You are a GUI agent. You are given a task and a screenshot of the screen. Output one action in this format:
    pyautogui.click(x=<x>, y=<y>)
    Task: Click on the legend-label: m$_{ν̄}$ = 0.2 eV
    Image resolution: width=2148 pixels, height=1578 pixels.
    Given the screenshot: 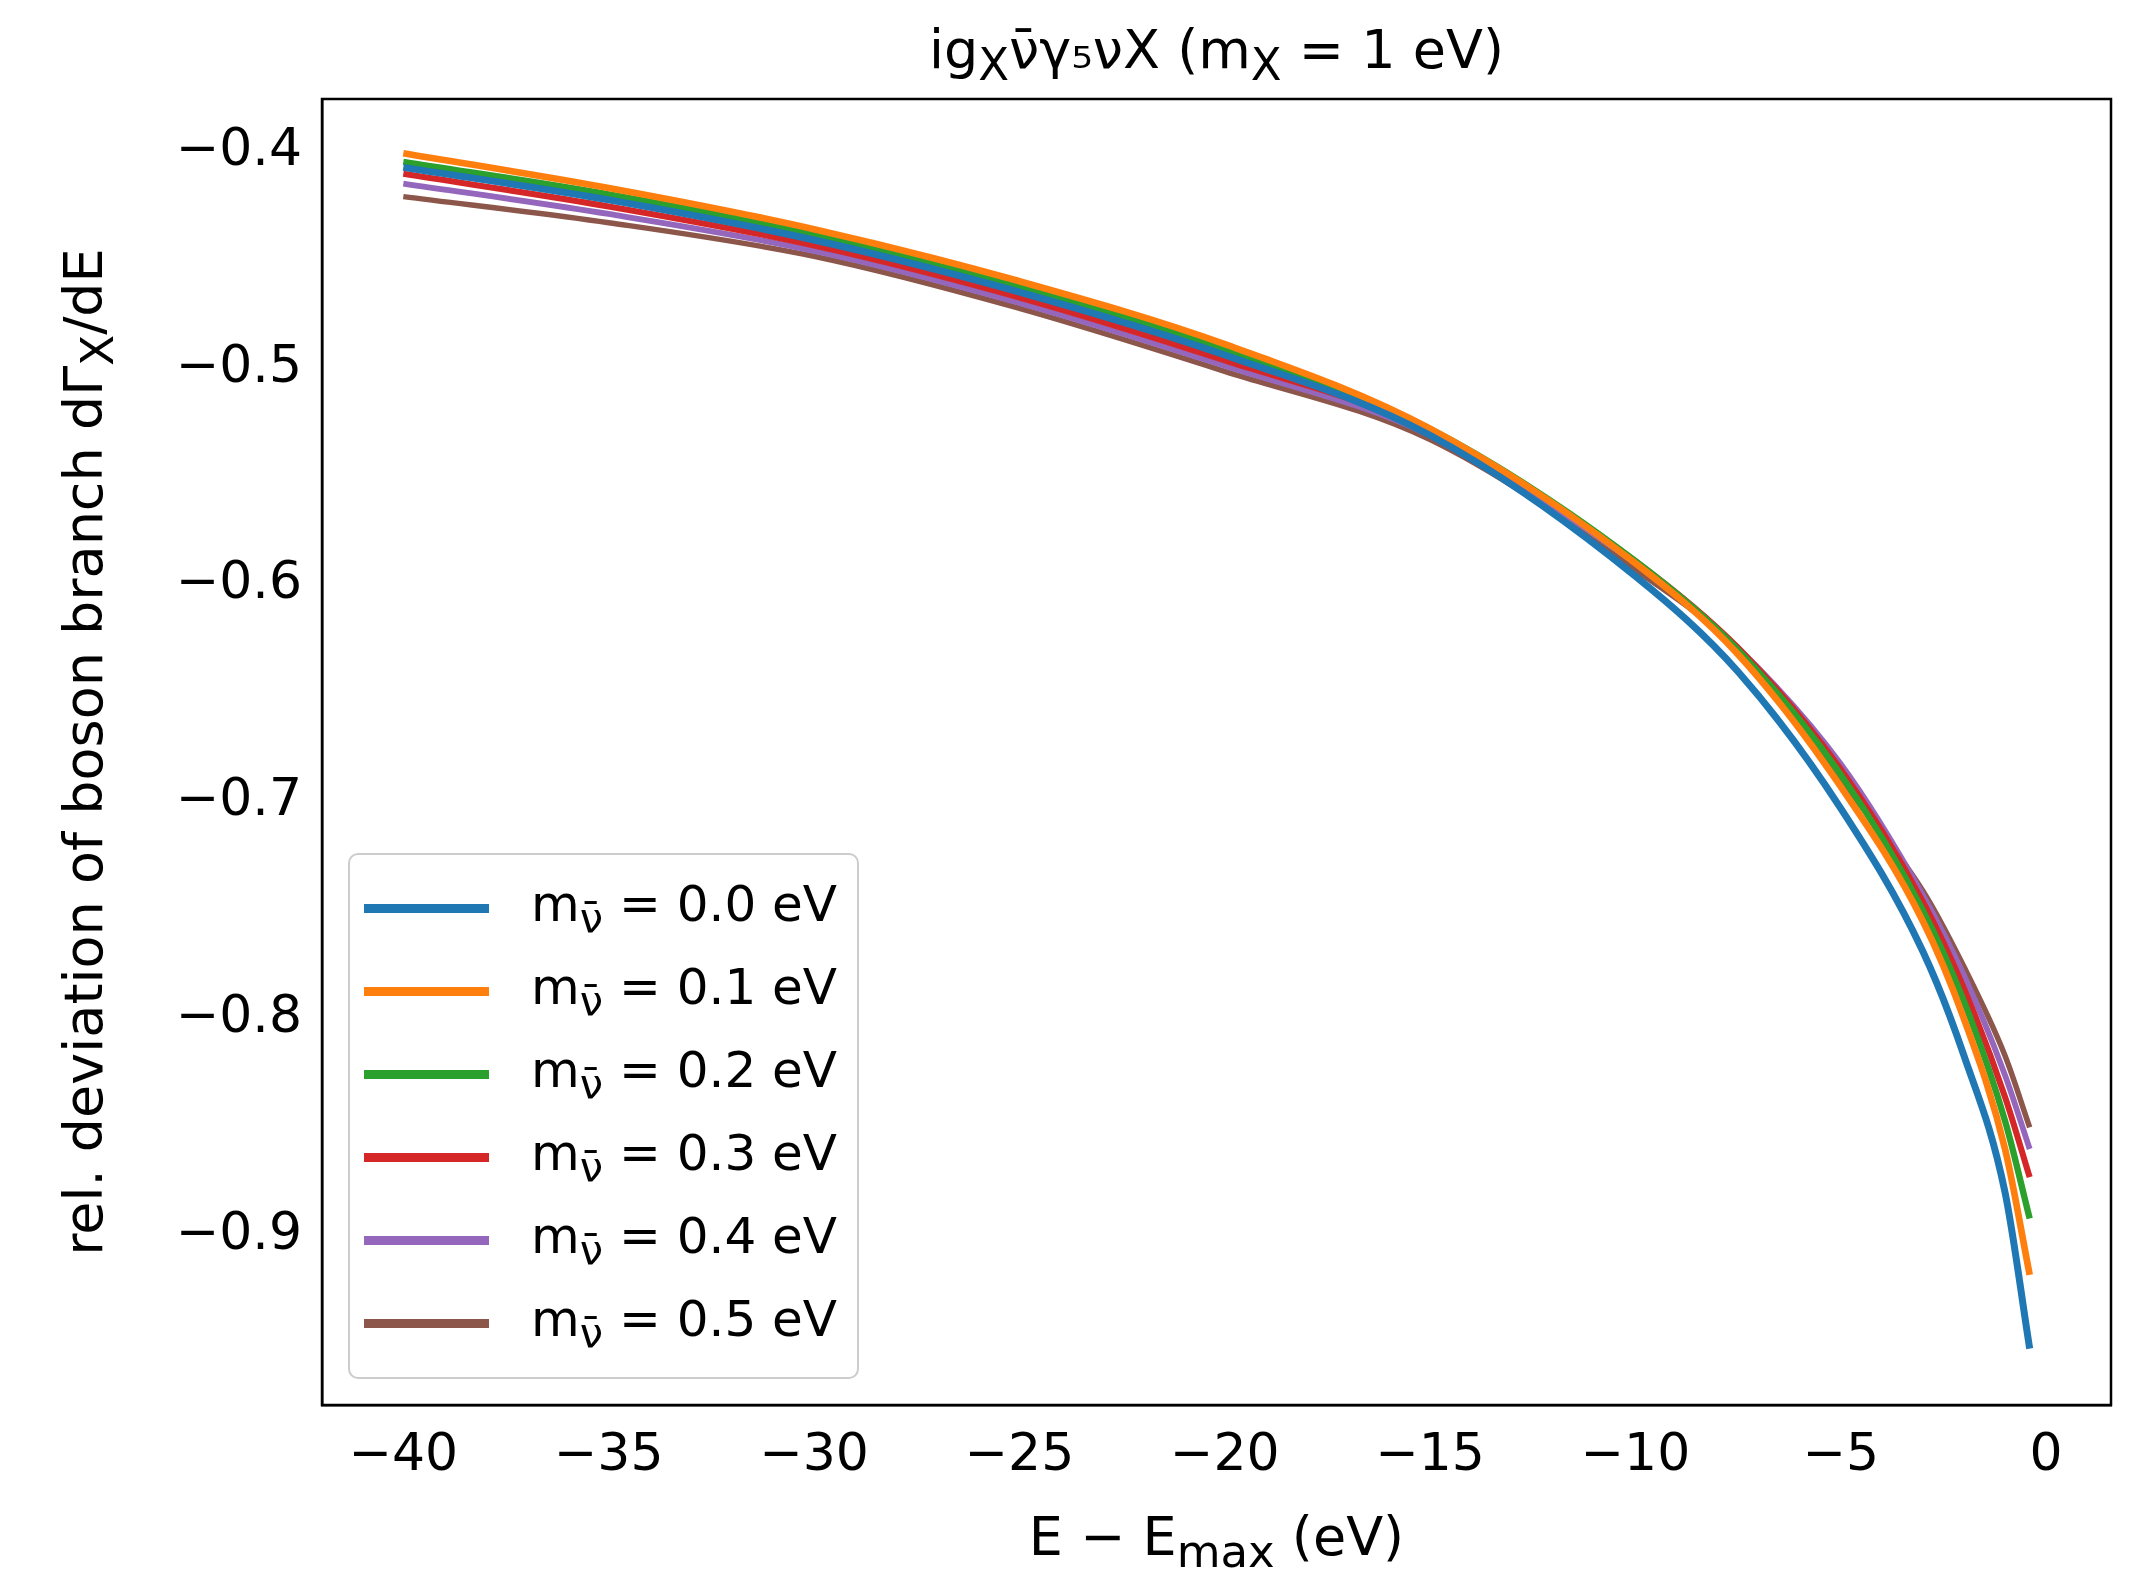 What is the action you would take?
    pyautogui.click(x=684, y=1074)
    